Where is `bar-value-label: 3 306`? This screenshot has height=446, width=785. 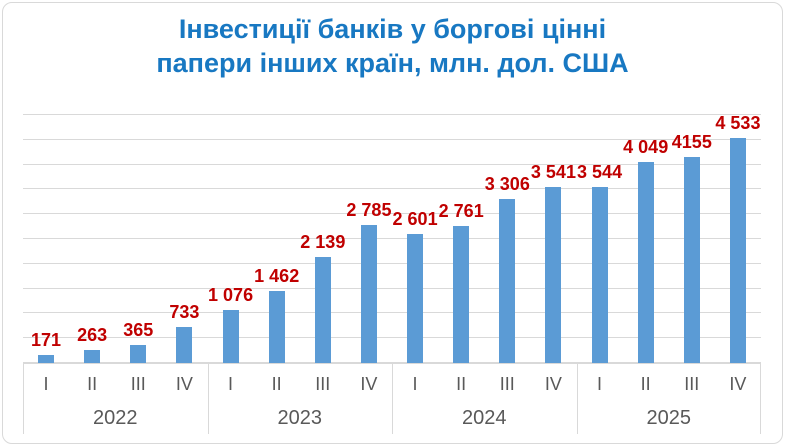 bar-value-label: 3 306 is located at coordinates (507, 184).